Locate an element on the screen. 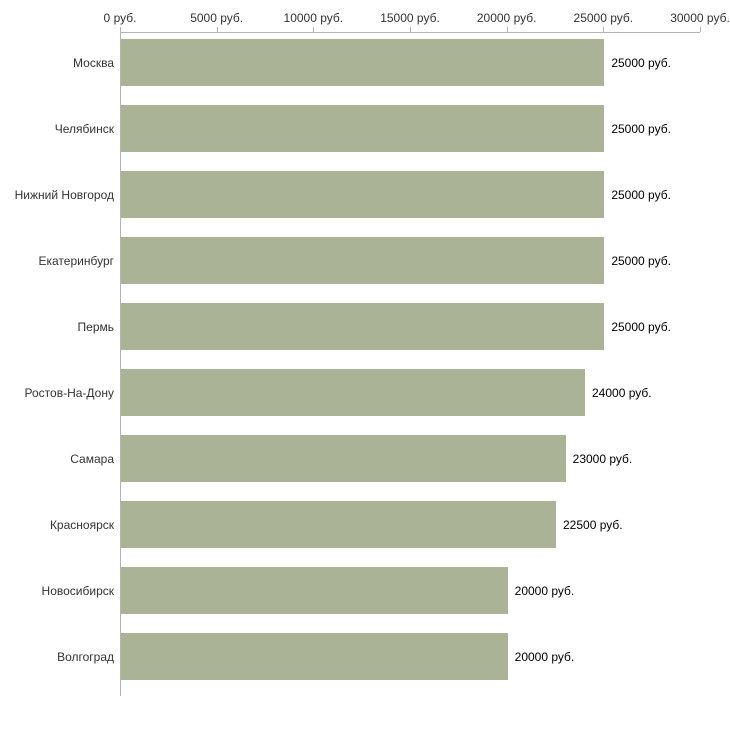 This screenshot has height=730, width=730. value-label: 22500 руб. is located at coordinates (593, 524).